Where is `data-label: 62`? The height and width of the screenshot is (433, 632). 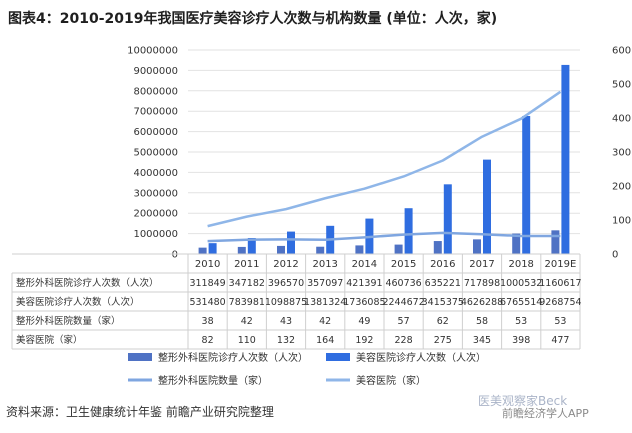 data-label: 62 is located at coordinates (443, 321).